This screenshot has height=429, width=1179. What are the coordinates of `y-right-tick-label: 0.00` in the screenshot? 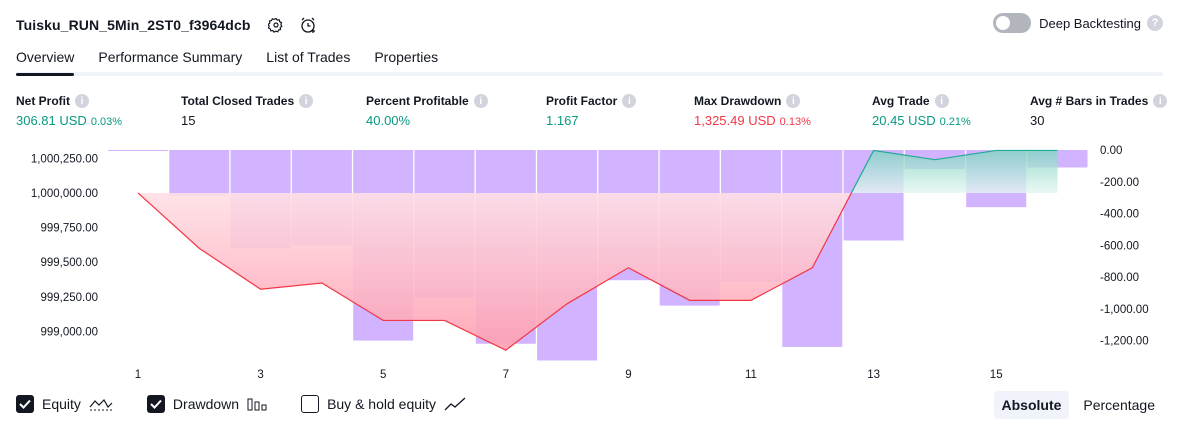 It's located at (1111, 151).